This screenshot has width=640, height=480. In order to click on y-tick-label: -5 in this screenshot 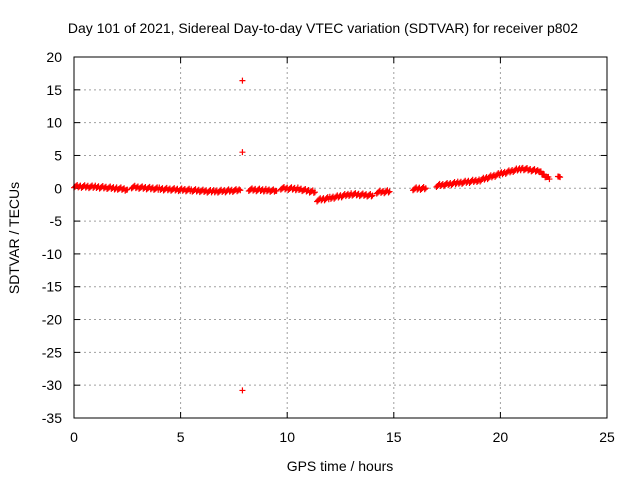, I will do `click(56, 221)`.